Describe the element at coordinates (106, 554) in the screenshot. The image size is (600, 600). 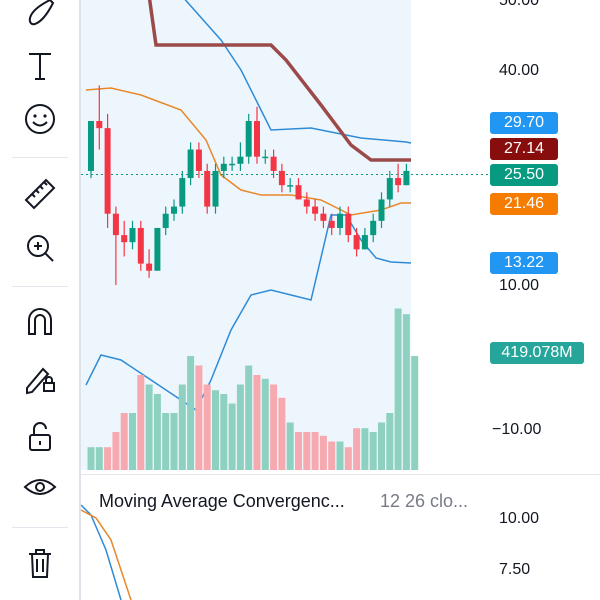
I see `signal-line` at that location.